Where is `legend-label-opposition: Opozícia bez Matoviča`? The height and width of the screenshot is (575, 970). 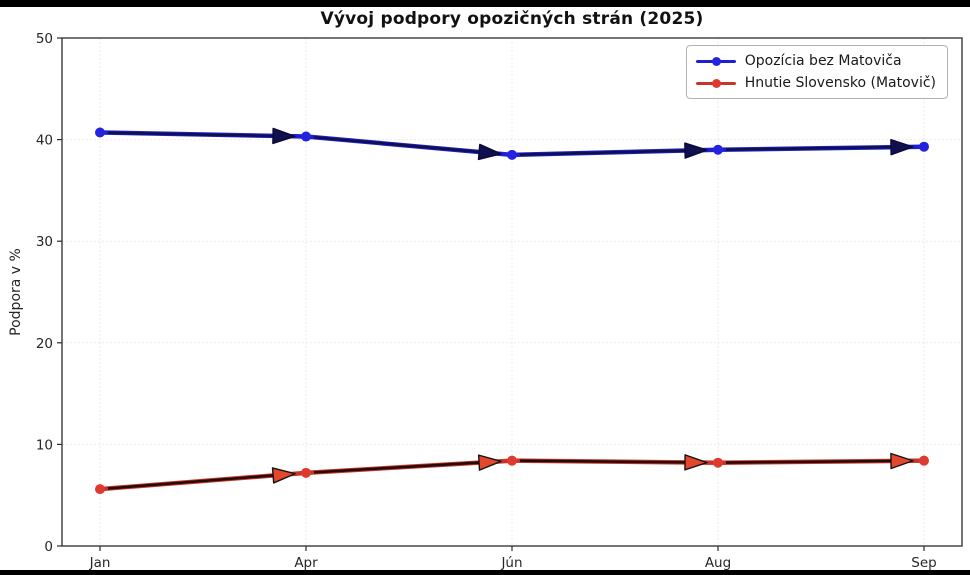 legend-label-opposition: Opozícia bez Matoviča is located at coordinates (823, 61).